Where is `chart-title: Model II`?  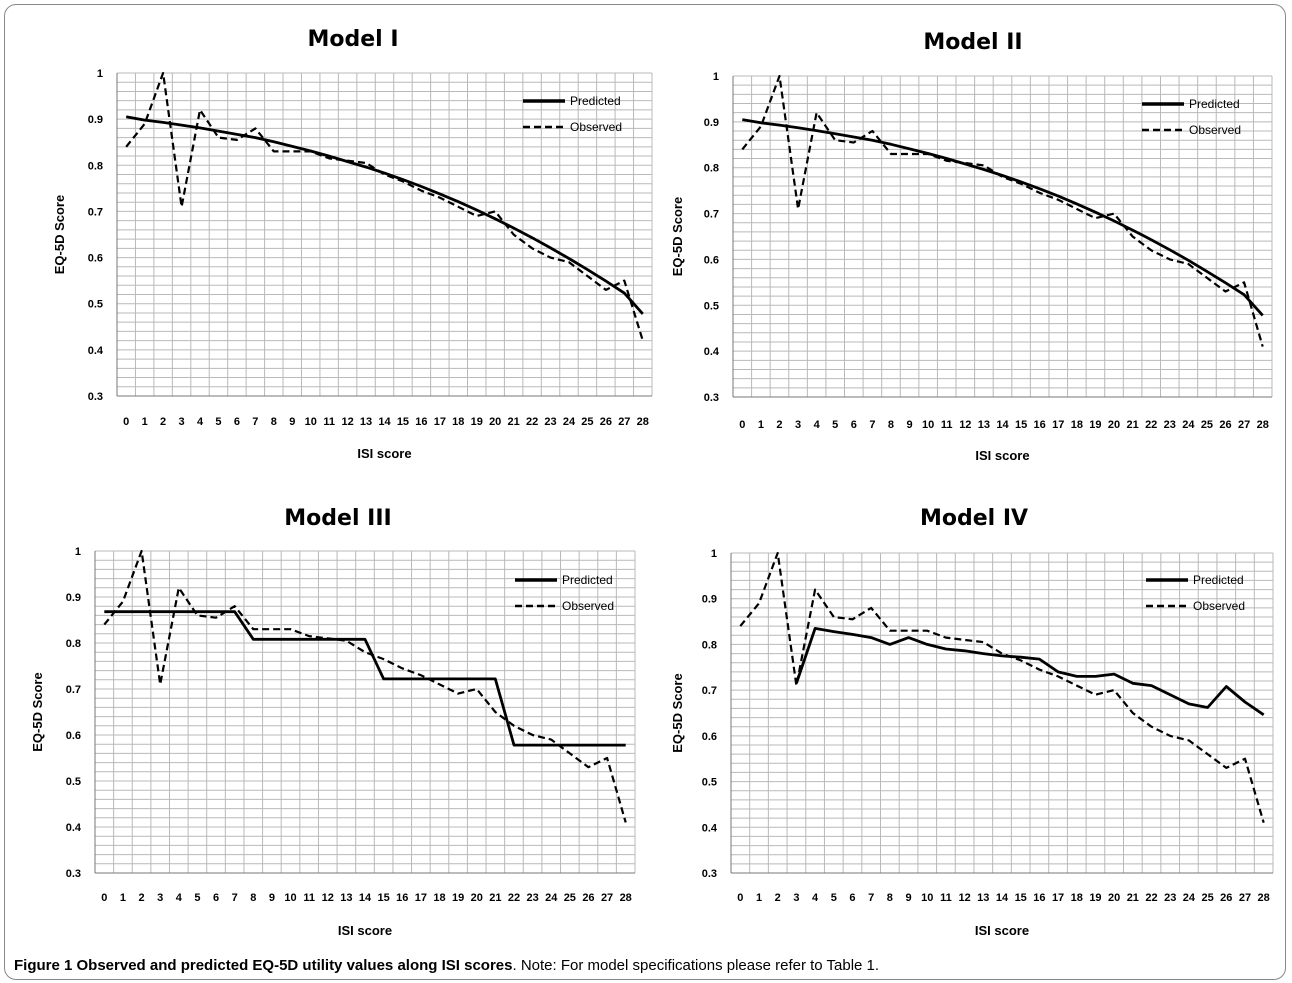 chart-title: Model II is located at coordinates (972, 42).